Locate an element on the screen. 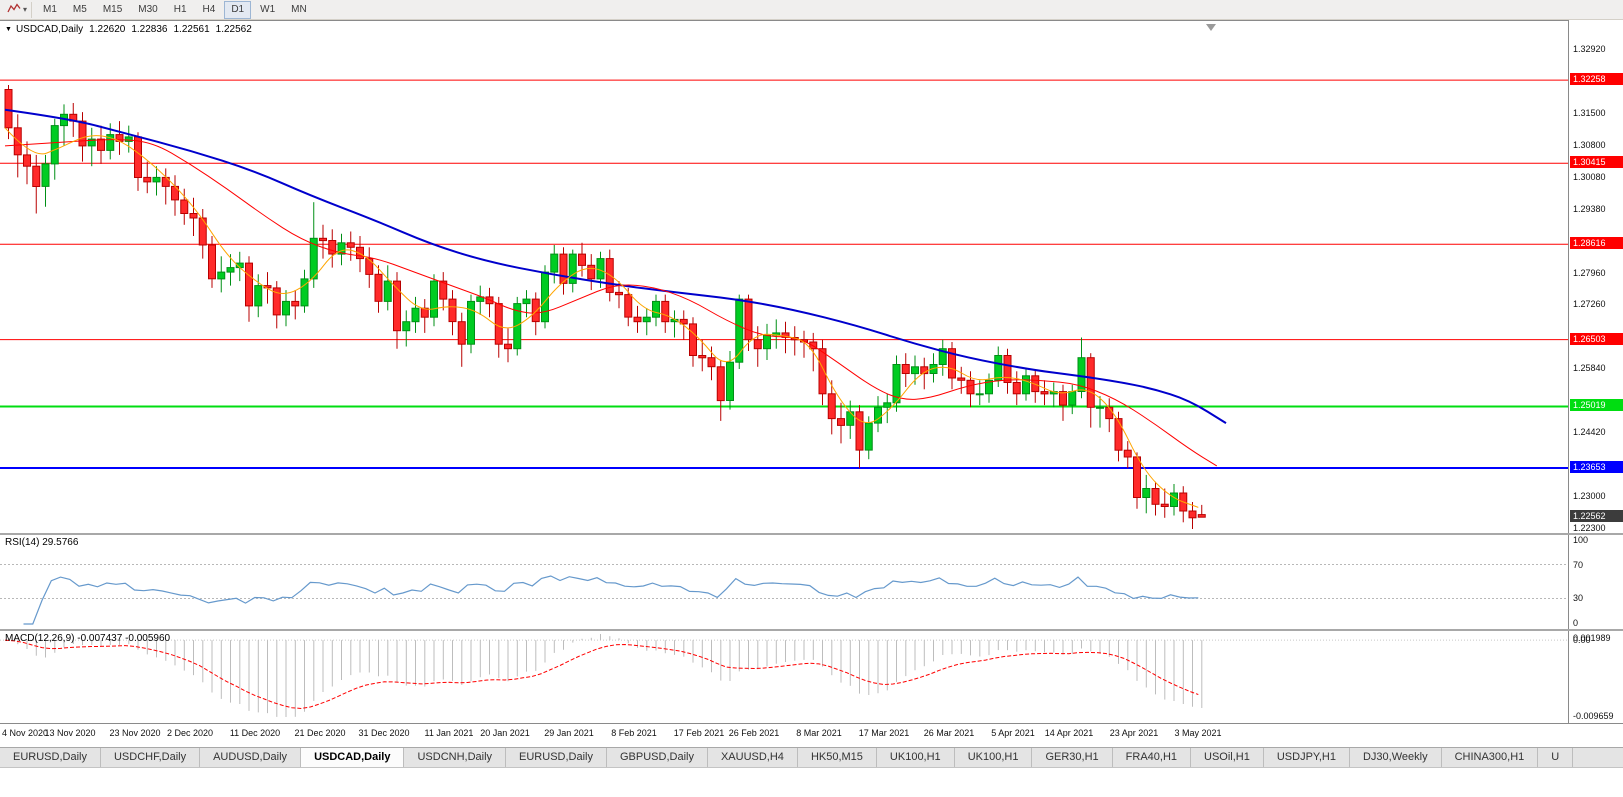 The width and height of the screenshot is (1623, 797). price-axis-label: 1.27960 is located at coordinates (1589, 273).